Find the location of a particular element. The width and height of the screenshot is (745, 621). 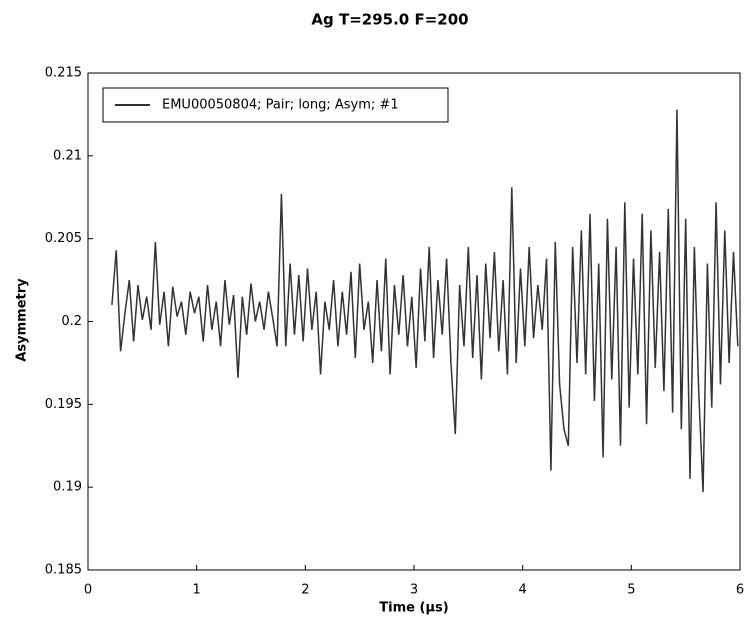

x-tick-label: 4 is located at coordinates (523, 590).